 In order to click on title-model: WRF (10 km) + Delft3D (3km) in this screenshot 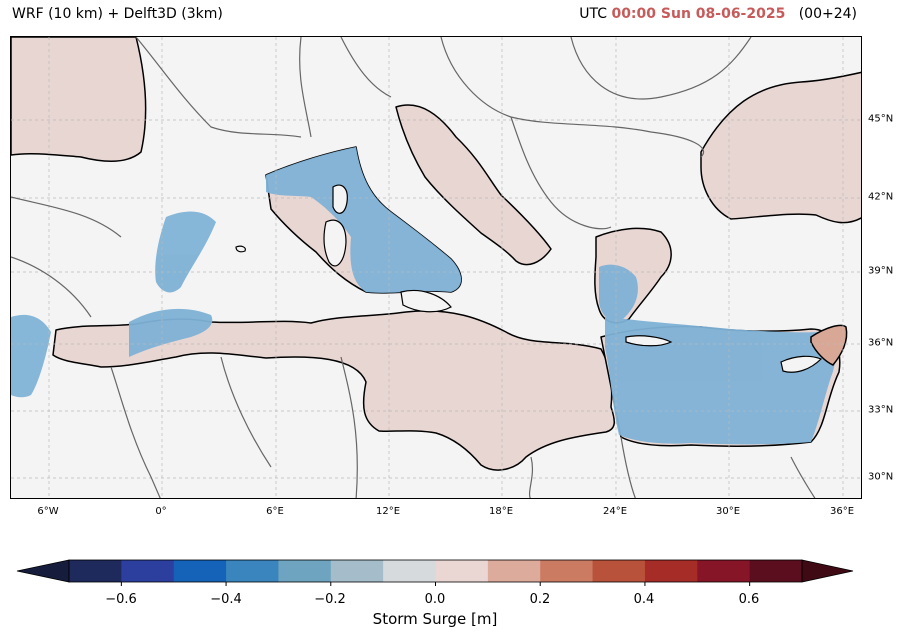, I will do `click(117, 14)`.